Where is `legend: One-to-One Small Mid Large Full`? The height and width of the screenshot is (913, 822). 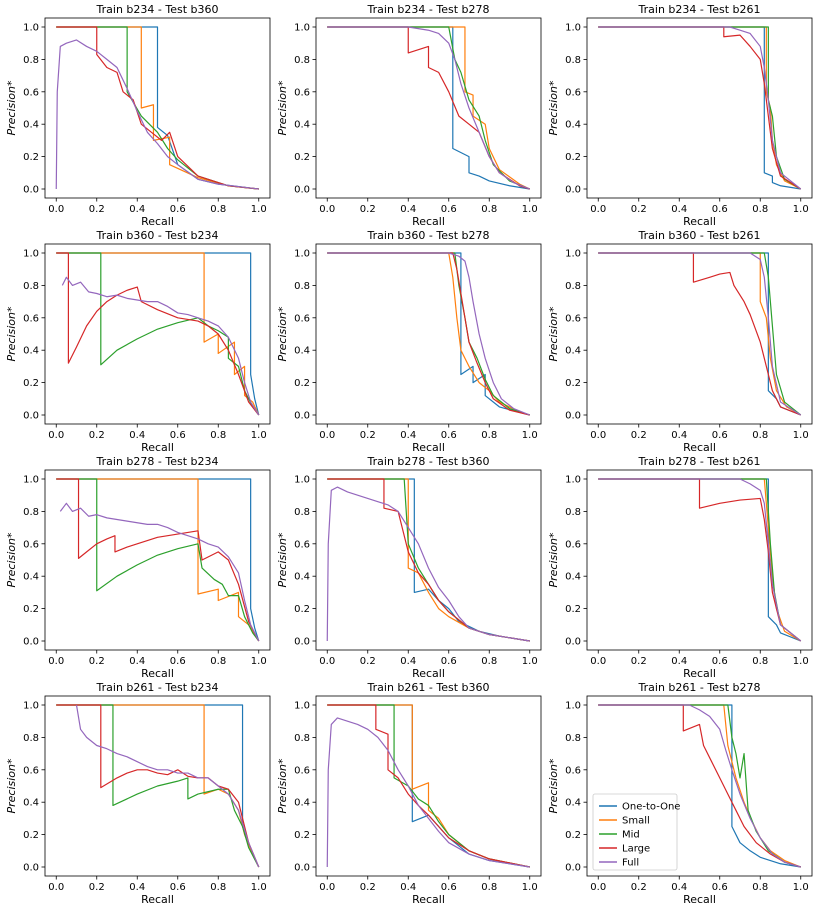 legend: One-to-One Small Mid Large Full is located at coordinates (636, 832).